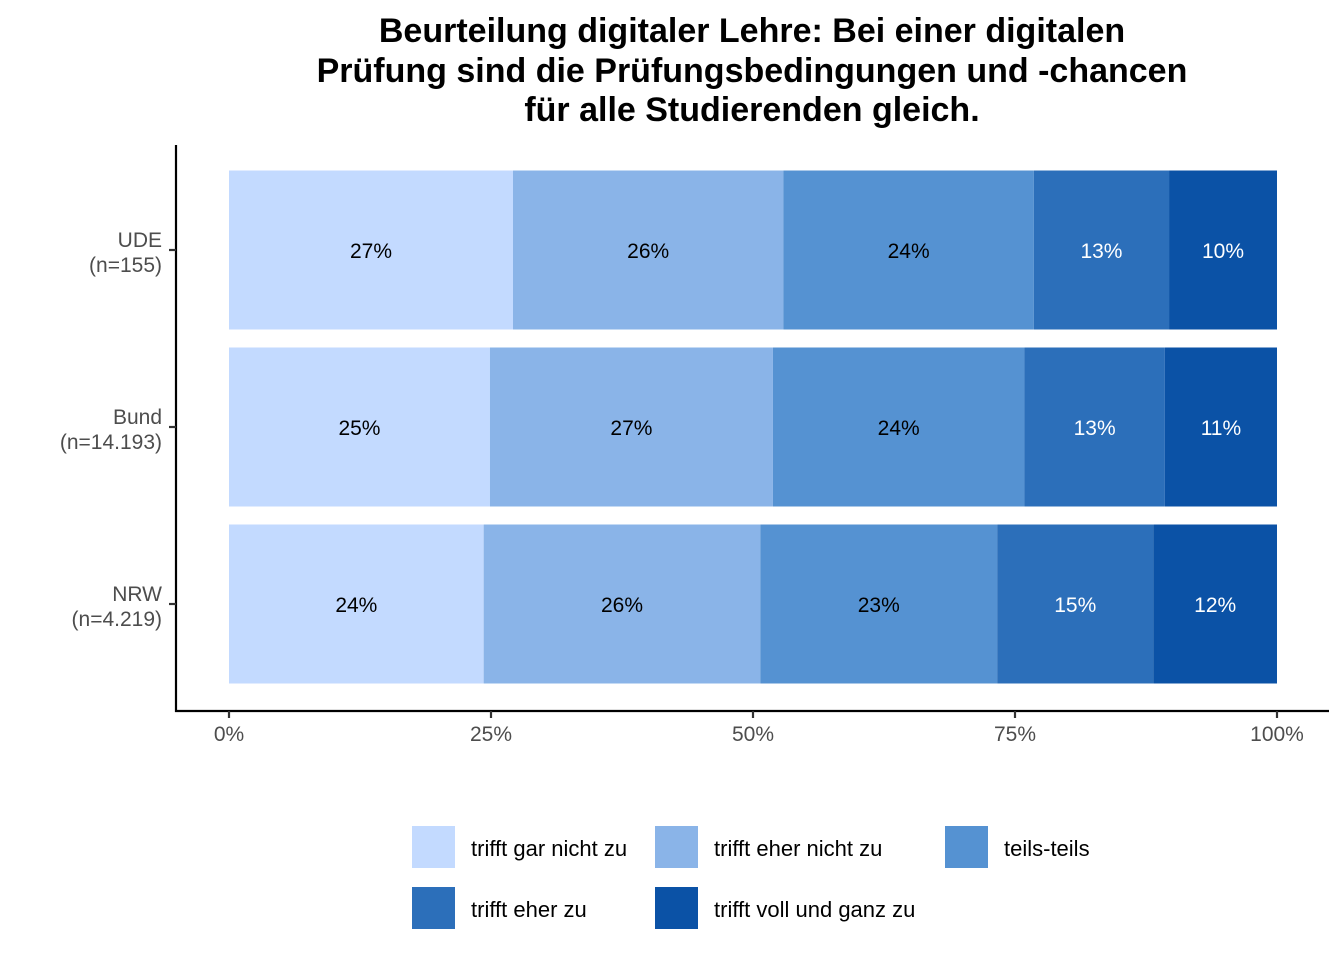 The height and width of the screenshot is (960, 1344). What do you see at coordinates (798, 848) in the screenshot?
I see `legend-label: trifft eher nicht zu` at bounding box center [798, 848].